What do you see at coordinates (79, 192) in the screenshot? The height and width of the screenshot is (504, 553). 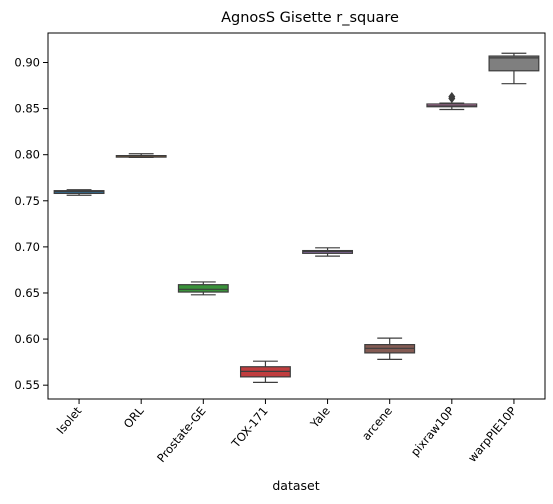 I see `box-isolet` at bounding box center [79, 192].